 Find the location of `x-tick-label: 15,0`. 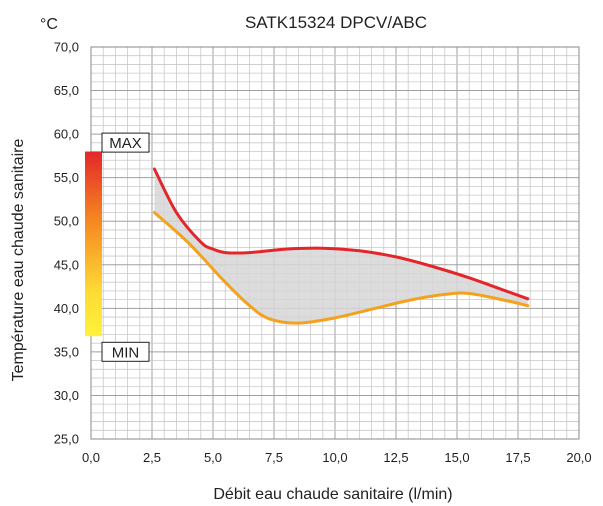

x-tick-label: 15,0 is located at coordinates (456, 457).